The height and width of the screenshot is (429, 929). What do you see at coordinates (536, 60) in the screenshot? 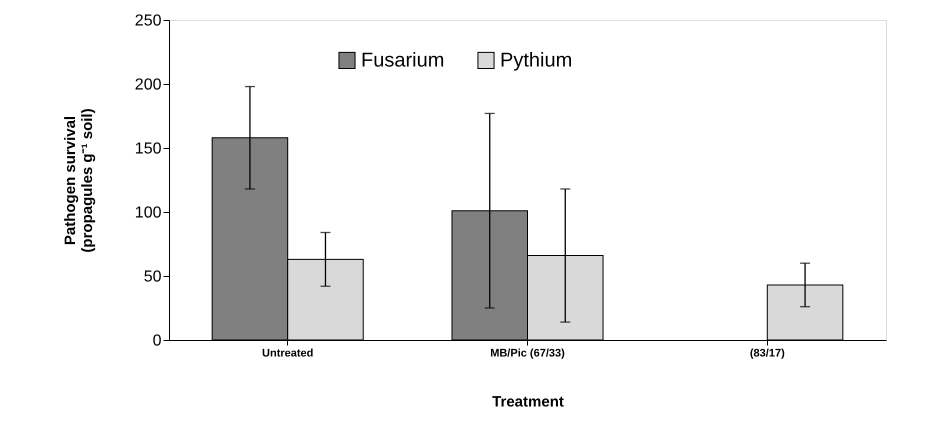
I see `legend-label: Pythium` at bounding box center [536, 60].